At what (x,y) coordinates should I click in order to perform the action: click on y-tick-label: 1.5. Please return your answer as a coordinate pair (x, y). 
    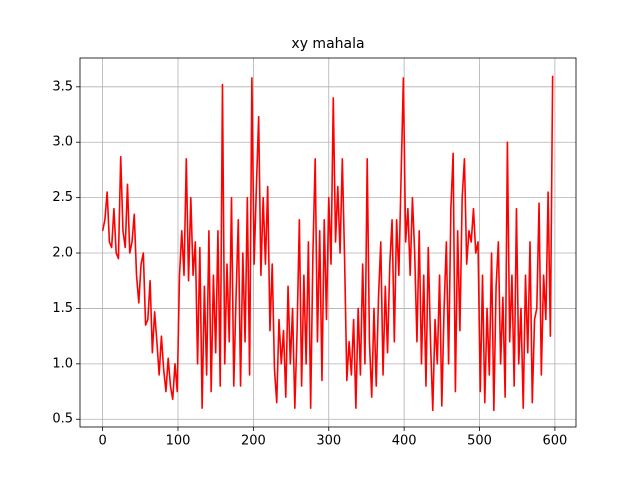
    Looking at the image, I should click on (62, 308).